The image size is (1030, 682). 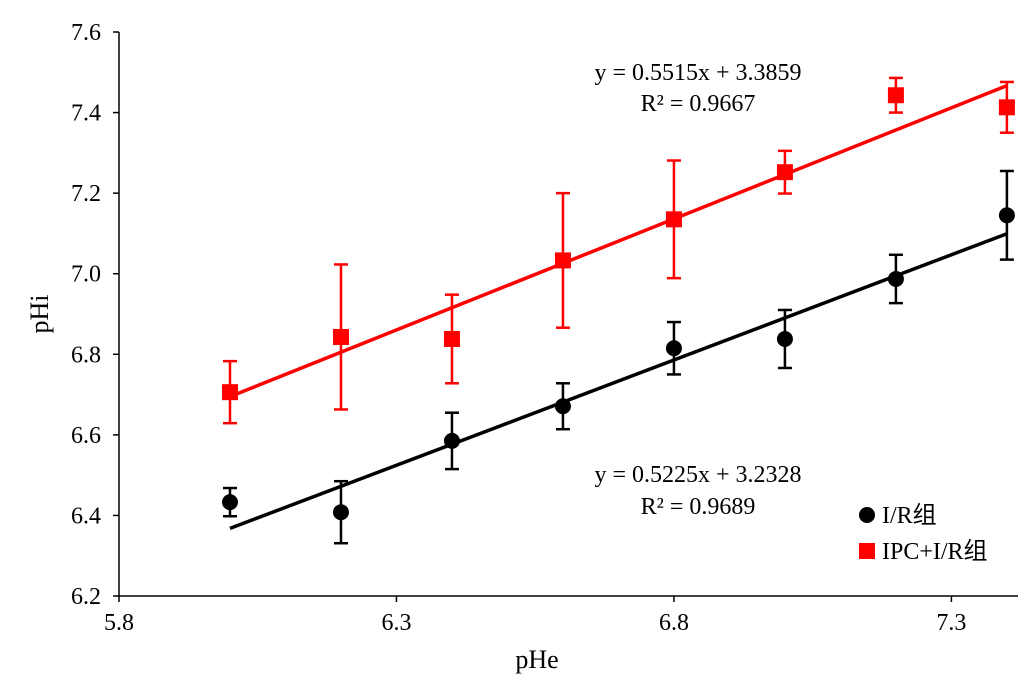 I want to click on y-tick-label: 6.2, so click(x=86, y=597).